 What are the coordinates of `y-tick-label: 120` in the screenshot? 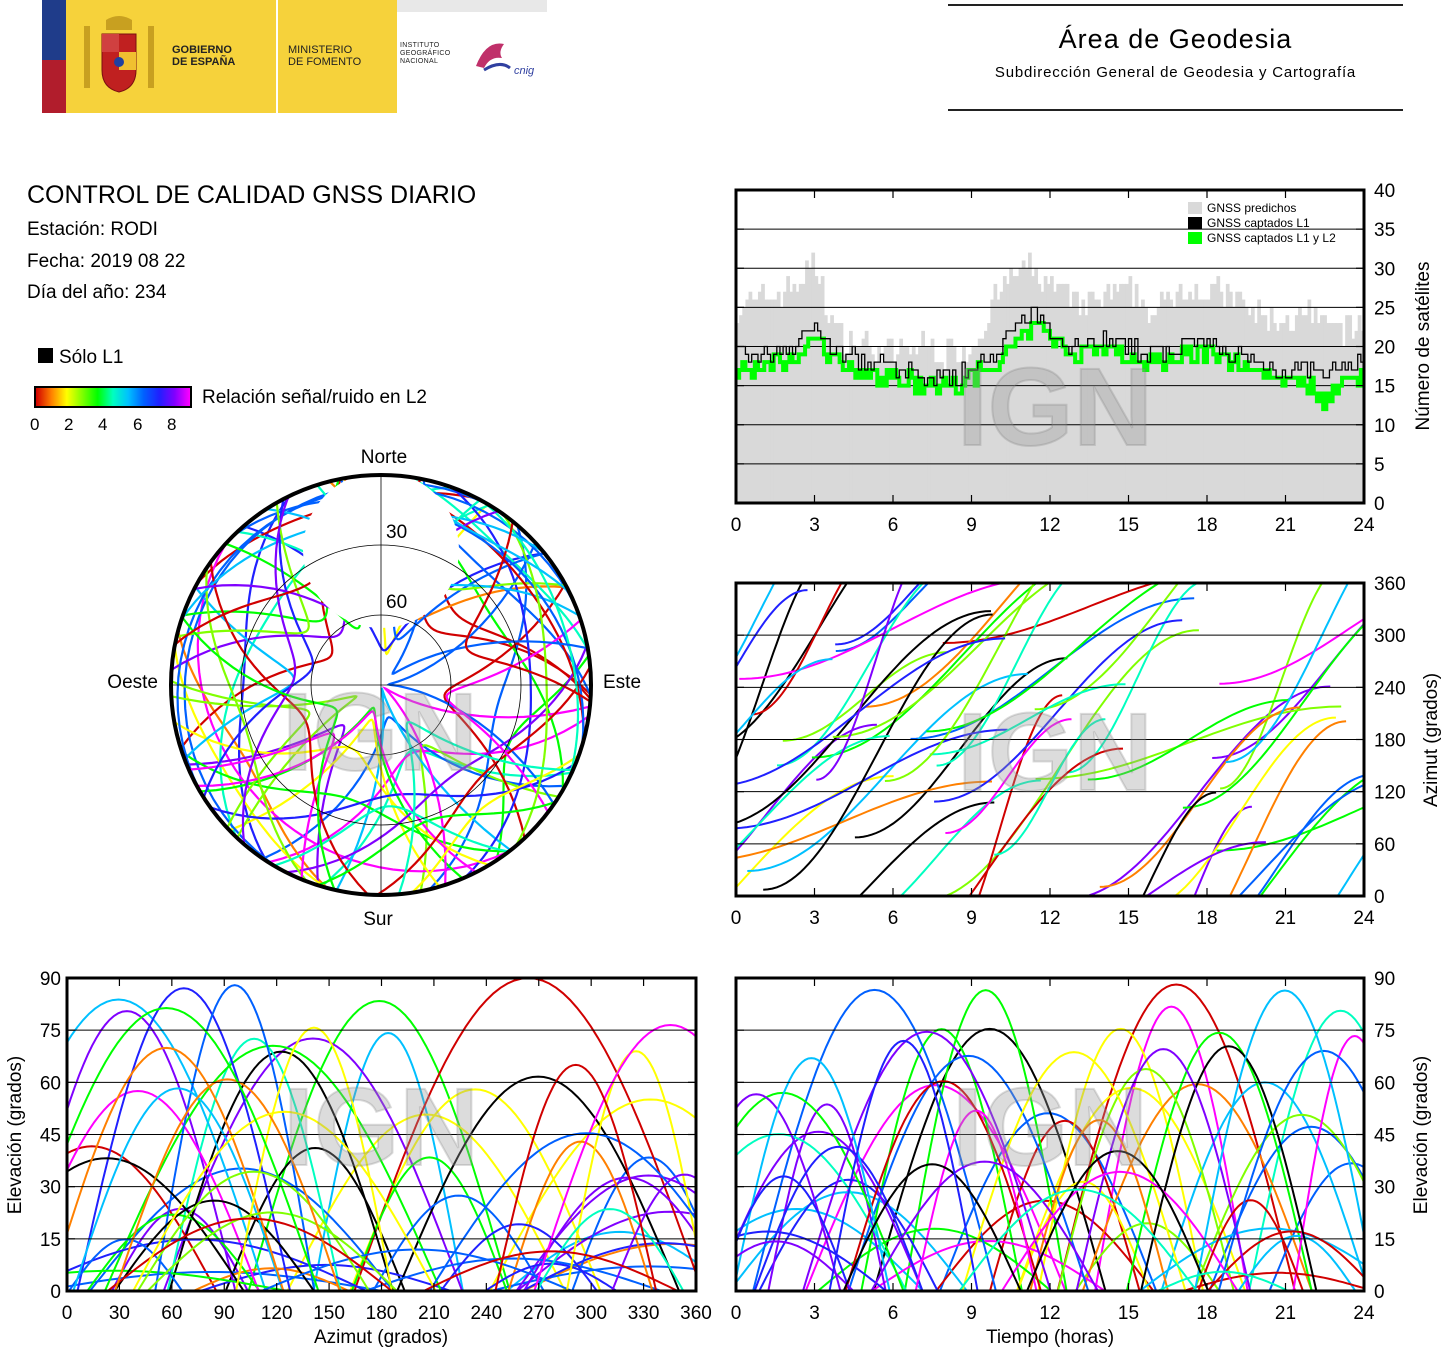 It's located at (1390, 793).